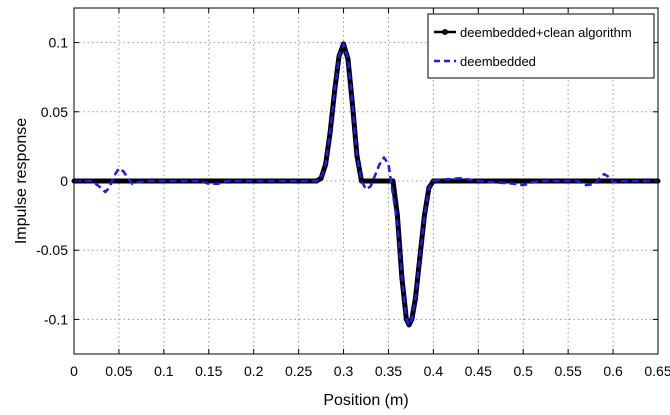 This screenshot has height=415, width=670. Describe the element at coordinates (478, 371) in the screenshot. I see `x-tick-label: 0.45` at that location.